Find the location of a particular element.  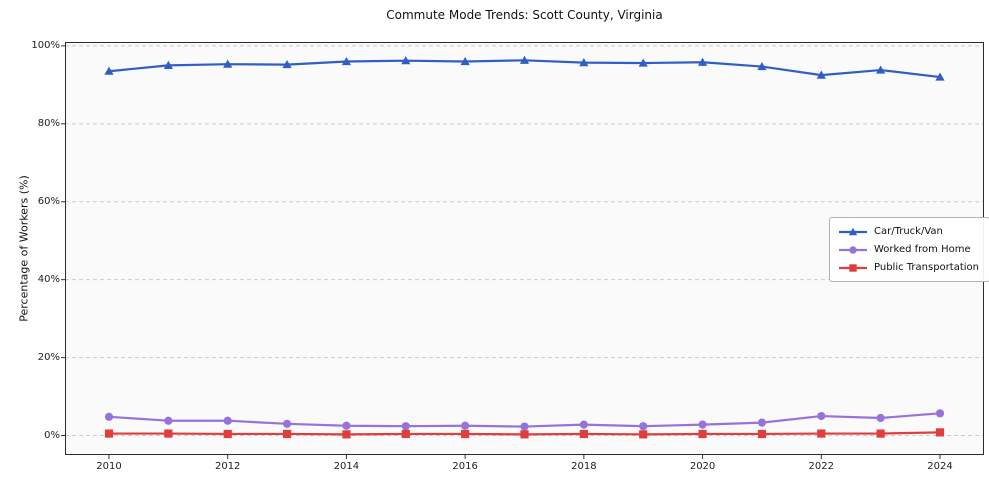

x-tick-label: 2014 is located at coordinates (346, 466).